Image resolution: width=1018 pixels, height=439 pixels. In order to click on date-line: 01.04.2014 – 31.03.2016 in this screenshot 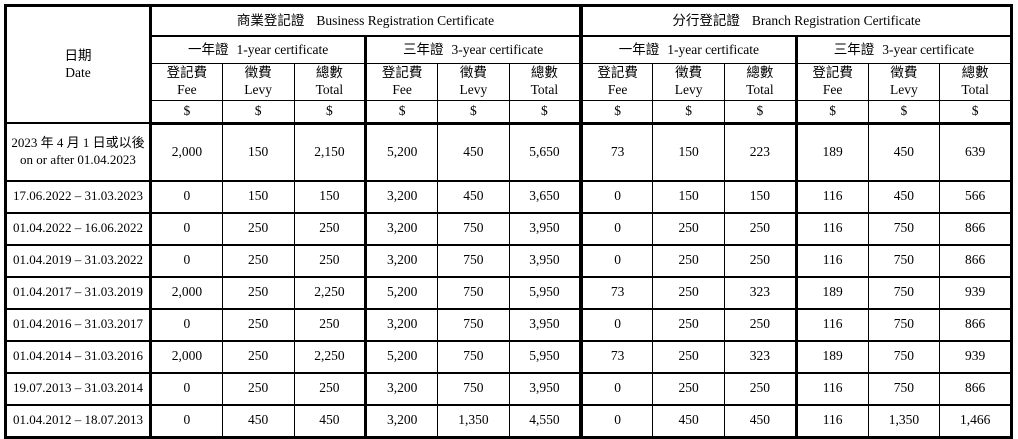, I will do `click(78, 356)`.